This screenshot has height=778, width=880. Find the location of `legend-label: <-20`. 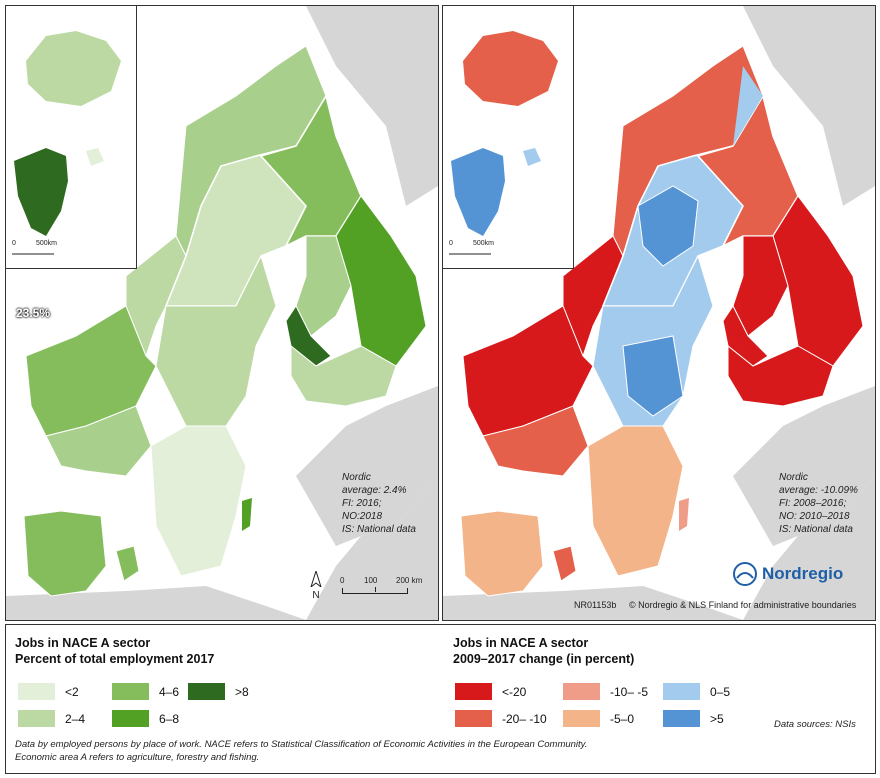

legend-label: <-20 is located at coordinates (514, 691).